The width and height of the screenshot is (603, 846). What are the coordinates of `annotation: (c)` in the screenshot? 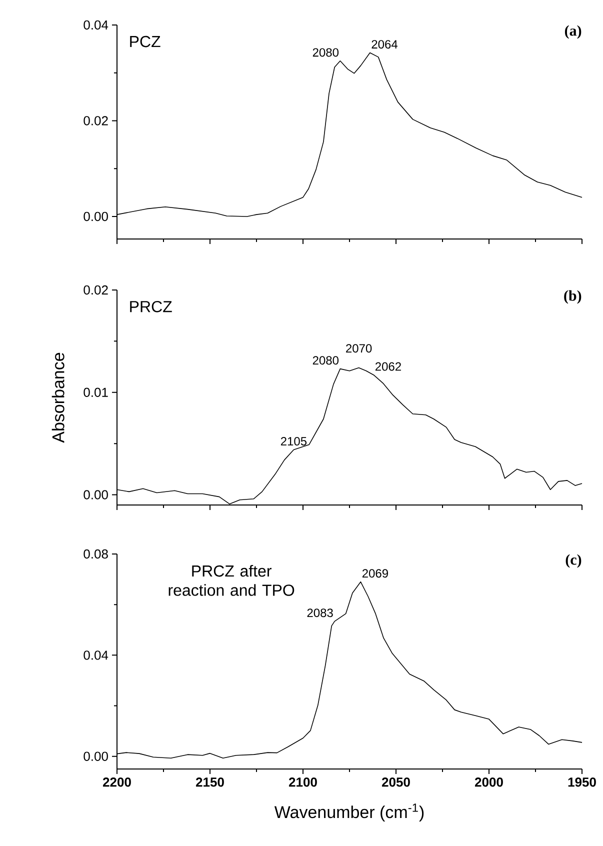 It's located at (574, 561).